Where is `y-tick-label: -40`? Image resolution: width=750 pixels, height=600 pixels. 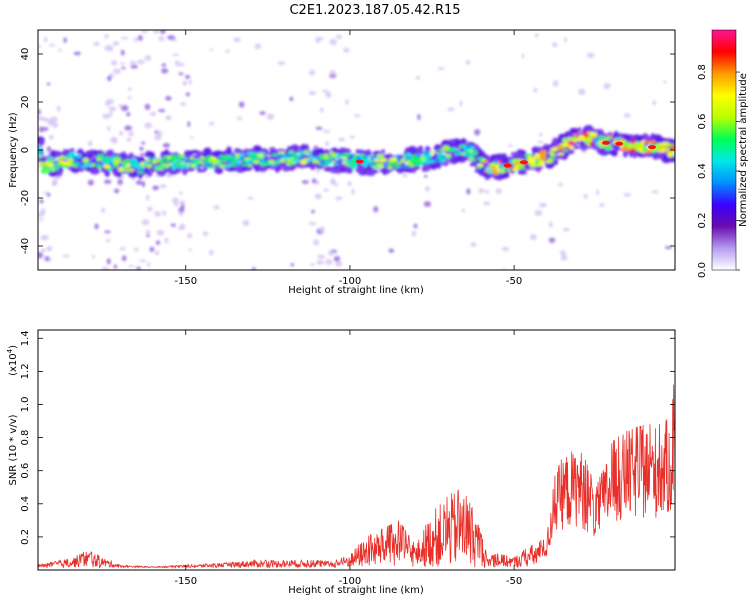 y-tick-label: -40 is located at coordinates (25, 246).